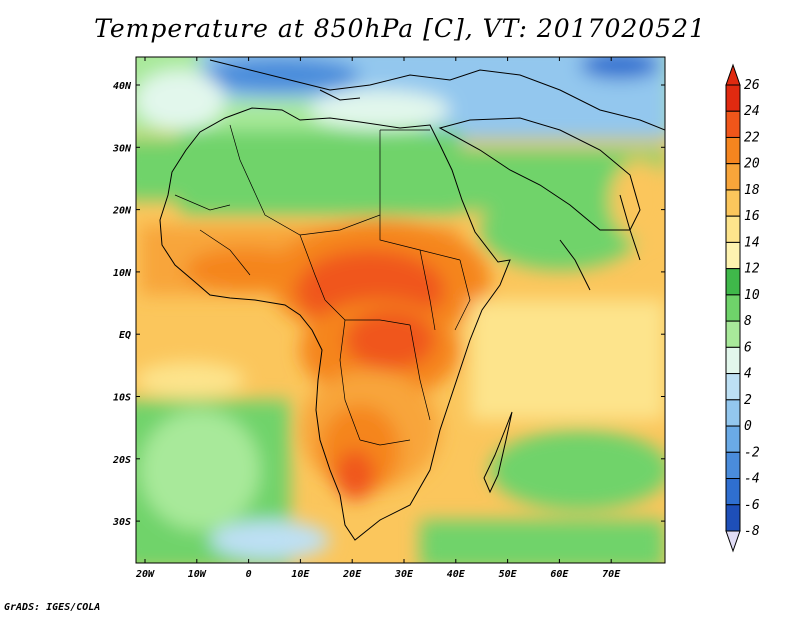 The width and height of the screenshot is (800, 618). What do you see at coordinates (733, 74) in the screenshot?
I see `colorbar-max-arrow` at bounding box center [733, 74].